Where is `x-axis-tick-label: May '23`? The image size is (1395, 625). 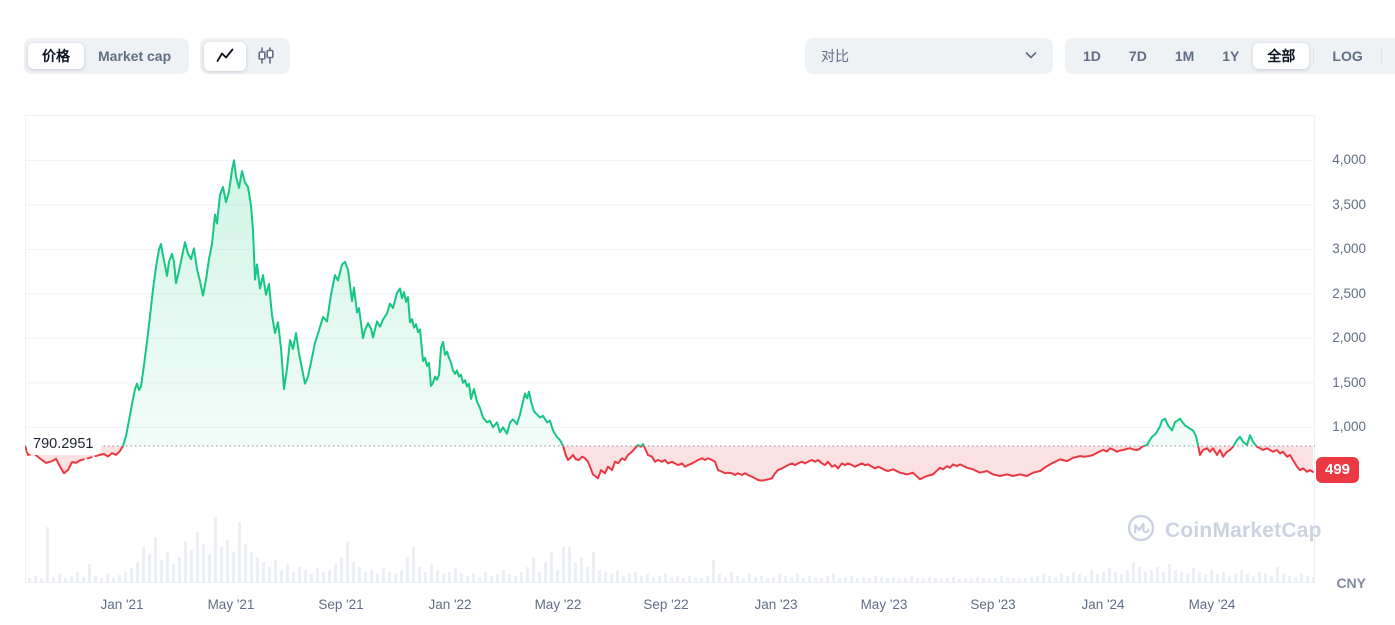 x-axis-tick-label: May '23 is located at coordinates (884, 604).